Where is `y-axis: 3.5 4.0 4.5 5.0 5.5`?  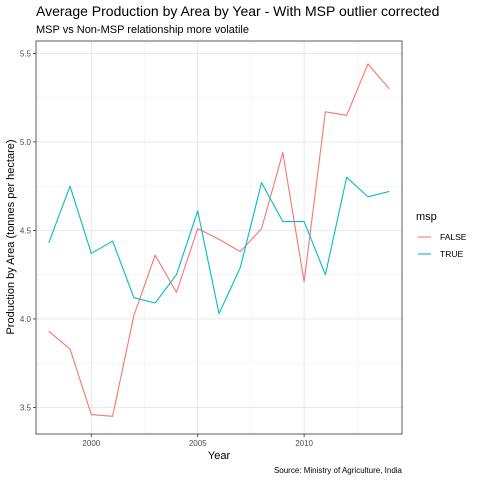 y-axis: 3.5 4.0 4.5 5.0 5.5 is located at coordinates (28, 230).